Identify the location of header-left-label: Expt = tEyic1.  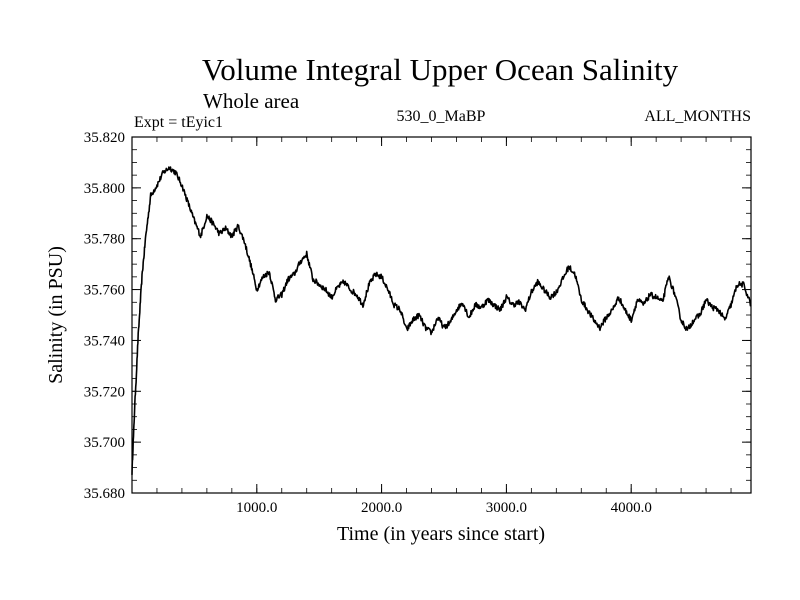
(178, 122).